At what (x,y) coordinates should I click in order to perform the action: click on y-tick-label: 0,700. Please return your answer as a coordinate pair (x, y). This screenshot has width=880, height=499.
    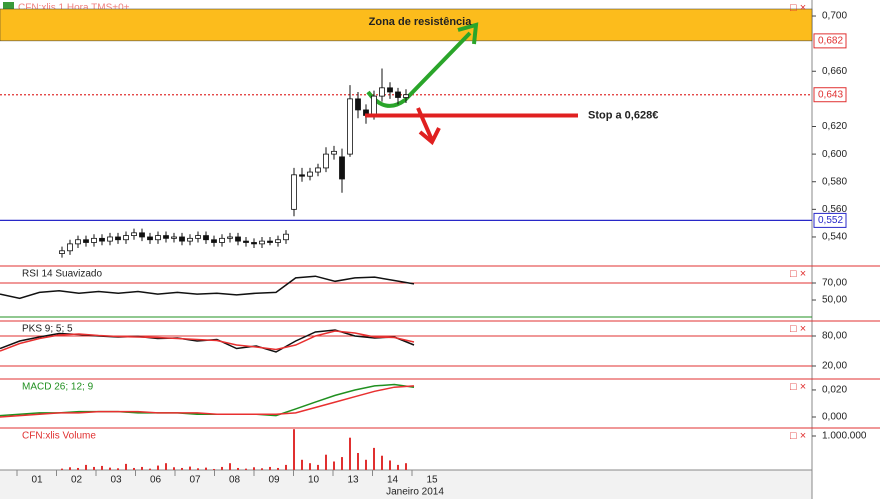
    Looking at the image, I should click on (834, 16).